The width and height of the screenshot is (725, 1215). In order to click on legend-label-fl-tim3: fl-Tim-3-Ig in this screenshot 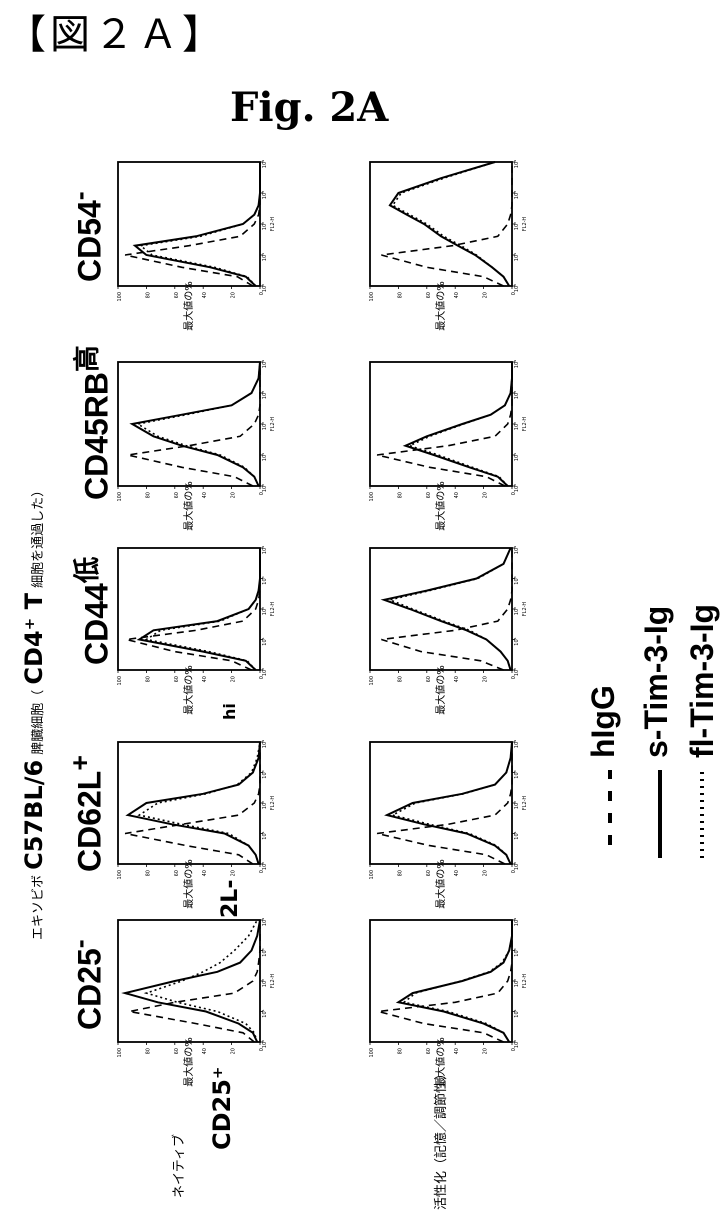, I will do `click(702, 681)`.